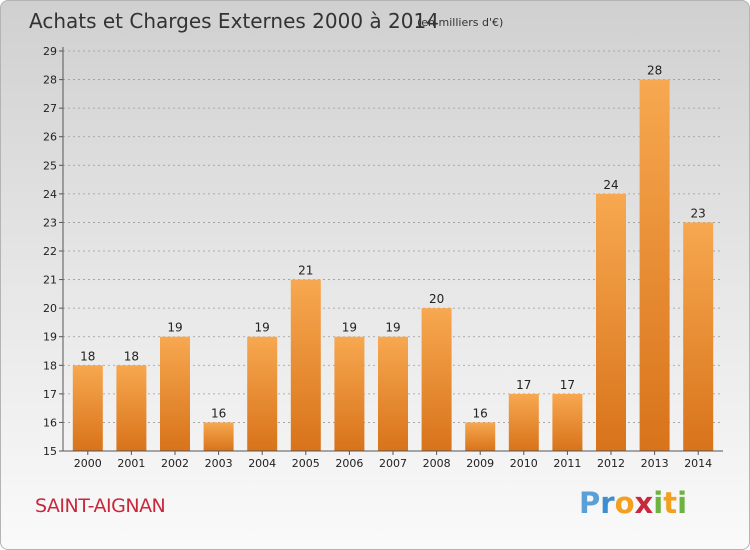 The height and width of the screenshot is (550, 750). I want to click on x-tick-label: 2003, so click(219, 463).